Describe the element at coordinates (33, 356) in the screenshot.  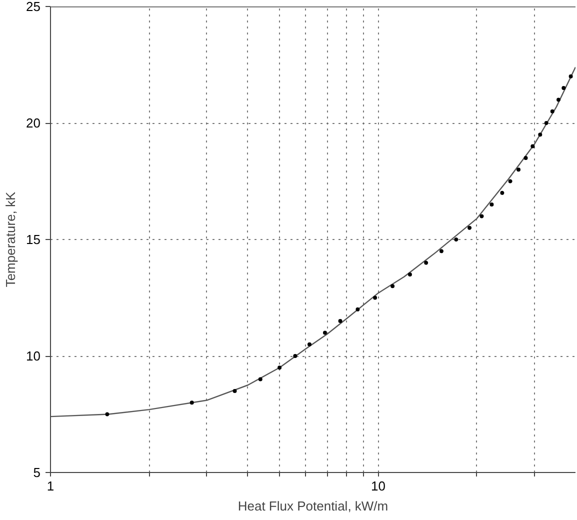
I see `y-tick-label: 10` at that location.